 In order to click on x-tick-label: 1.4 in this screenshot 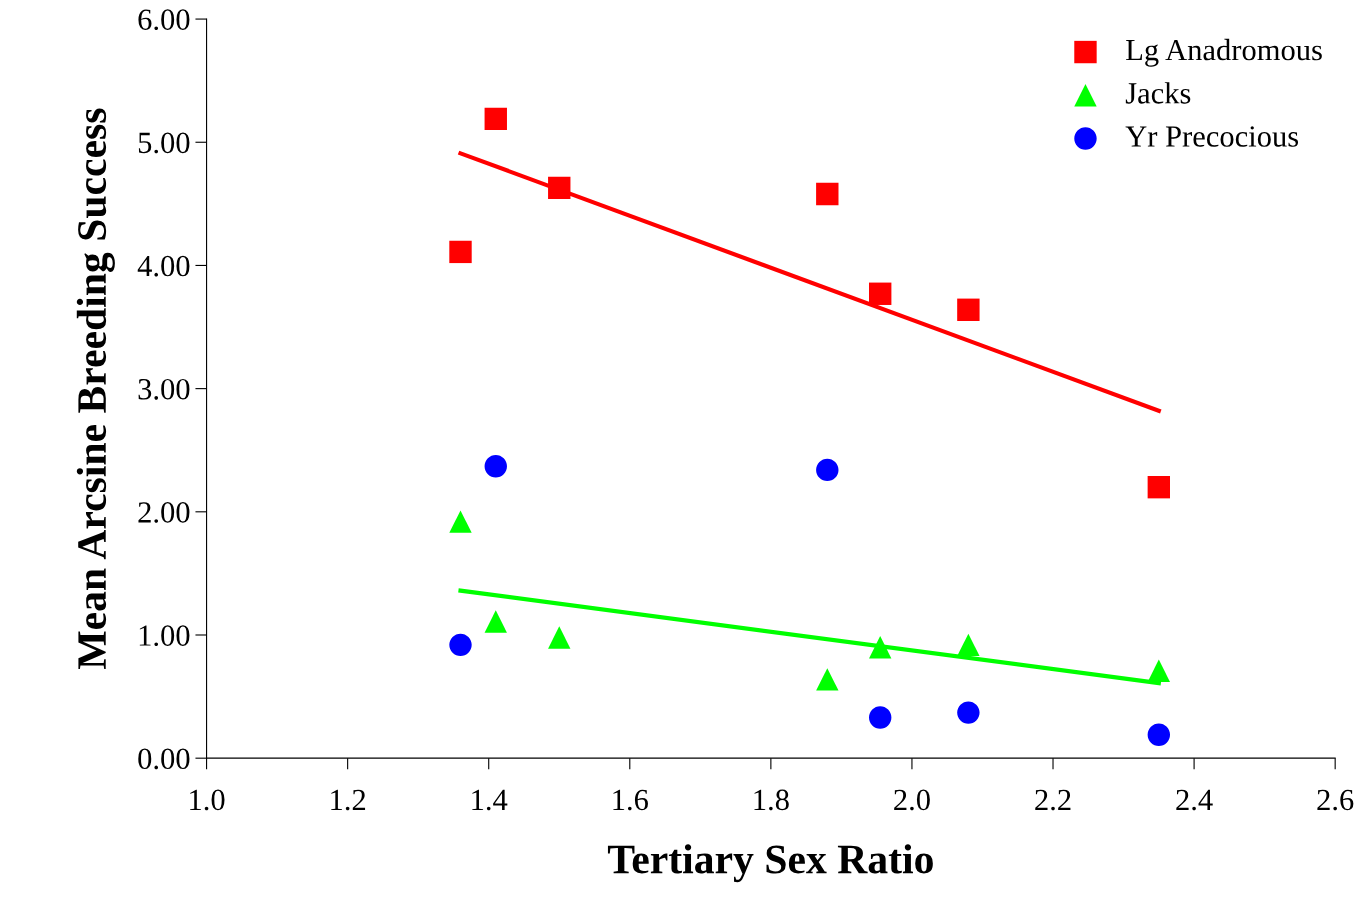, I will do `click(490, 800)`.